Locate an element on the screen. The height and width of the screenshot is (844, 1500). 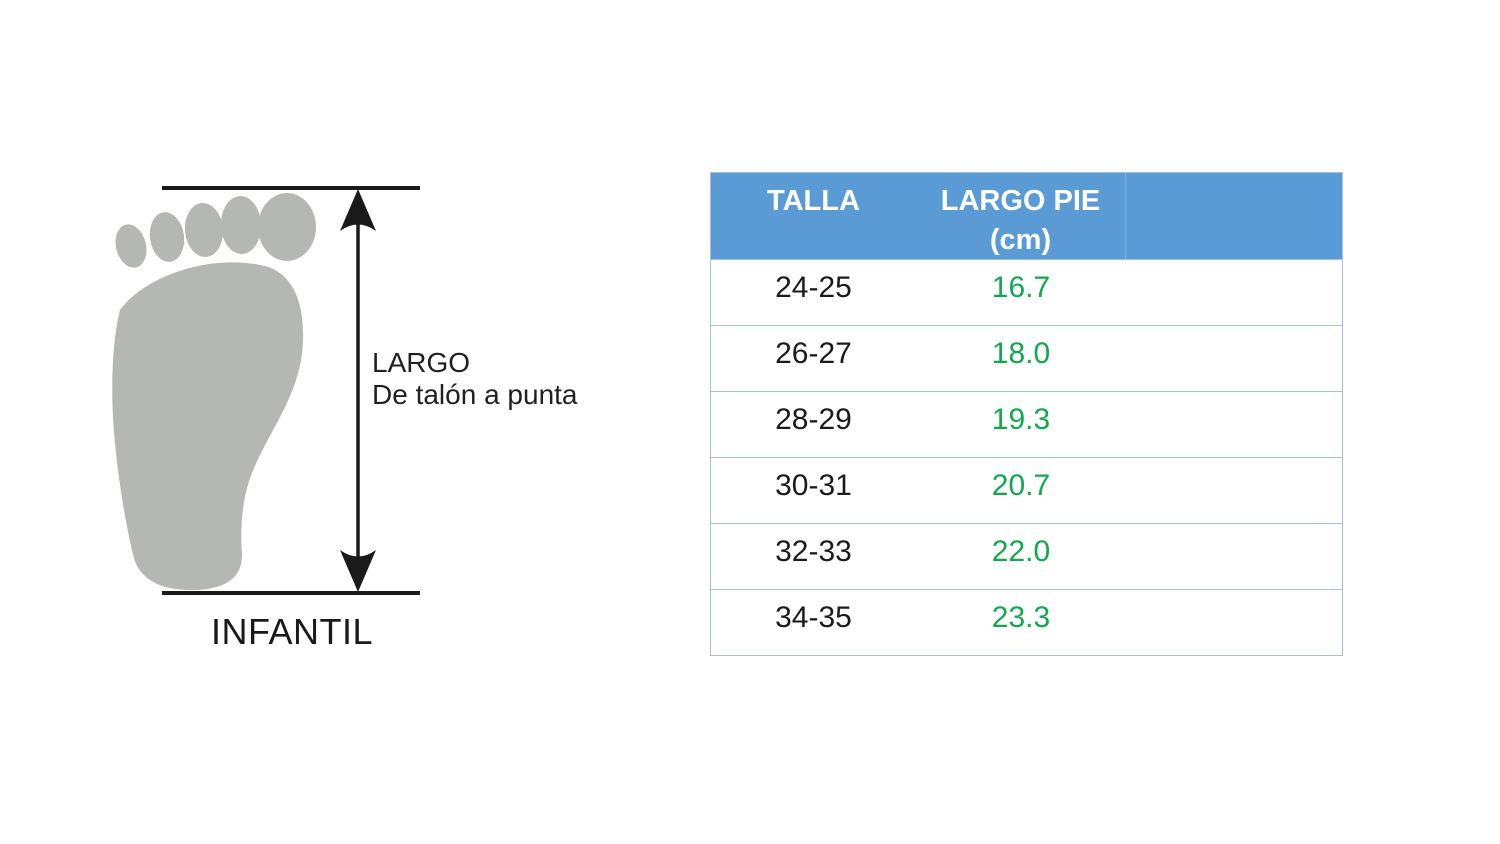
header-cell-empty is located at coordinates (1234, 216).